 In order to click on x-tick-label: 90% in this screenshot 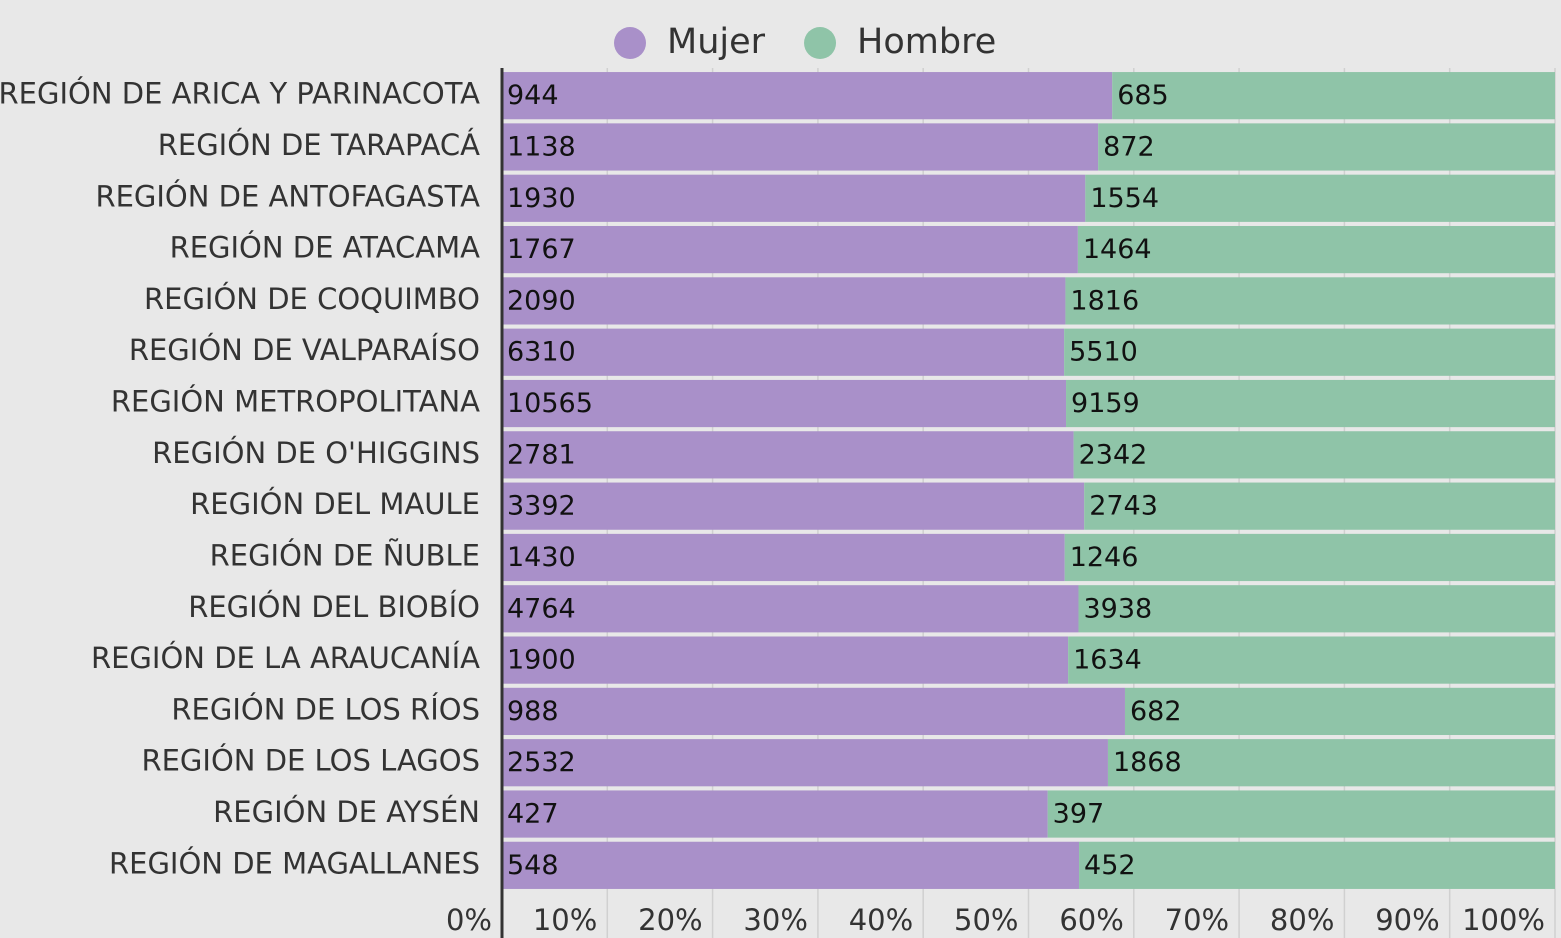, I will do `click(1407, 920)`.